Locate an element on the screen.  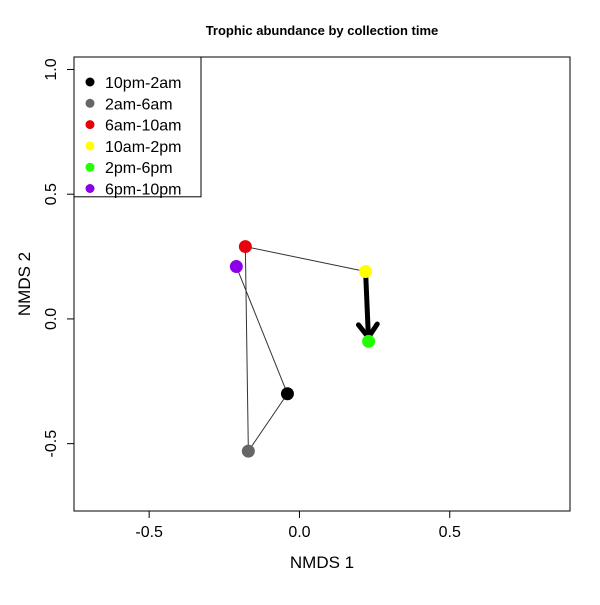
legend-box is located at coordinates (137, 127).